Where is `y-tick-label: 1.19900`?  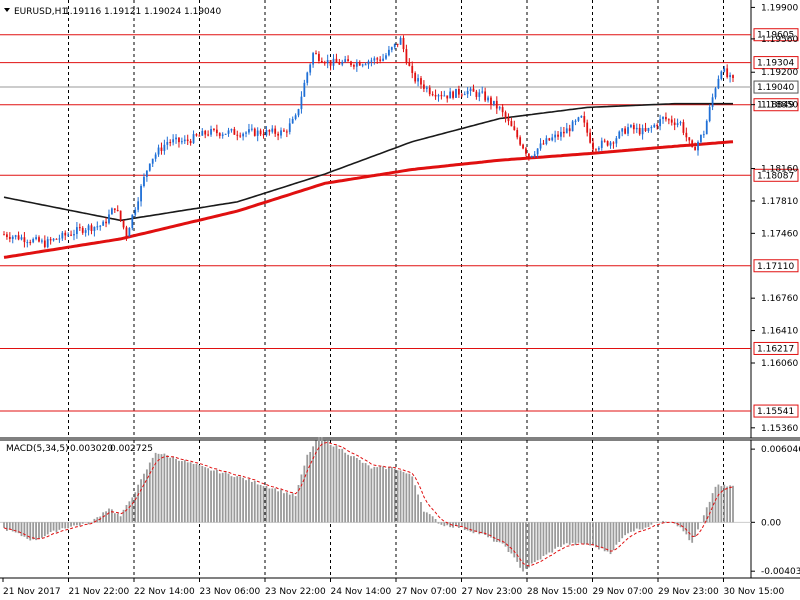 y-tick-label: 1.19900 is located at coordinates (779, 8).